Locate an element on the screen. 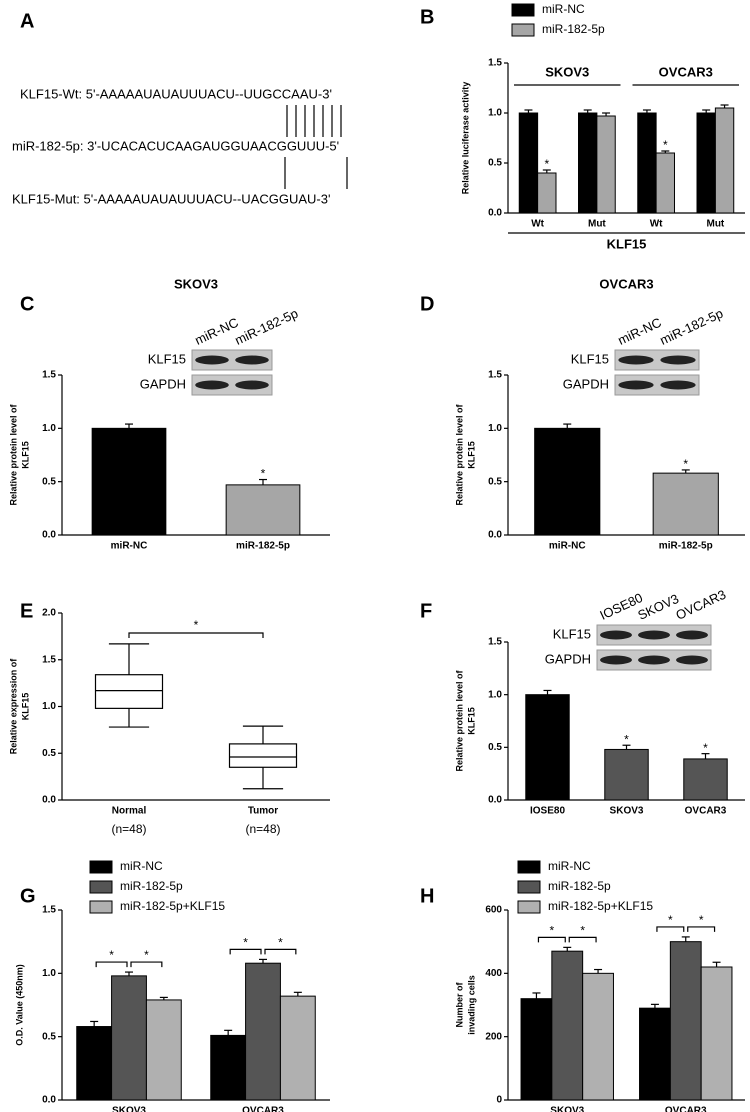 The height and width of the screenshot is (1112, 750). y-axis-label: invading cells is located at coordinates (471, 1005).